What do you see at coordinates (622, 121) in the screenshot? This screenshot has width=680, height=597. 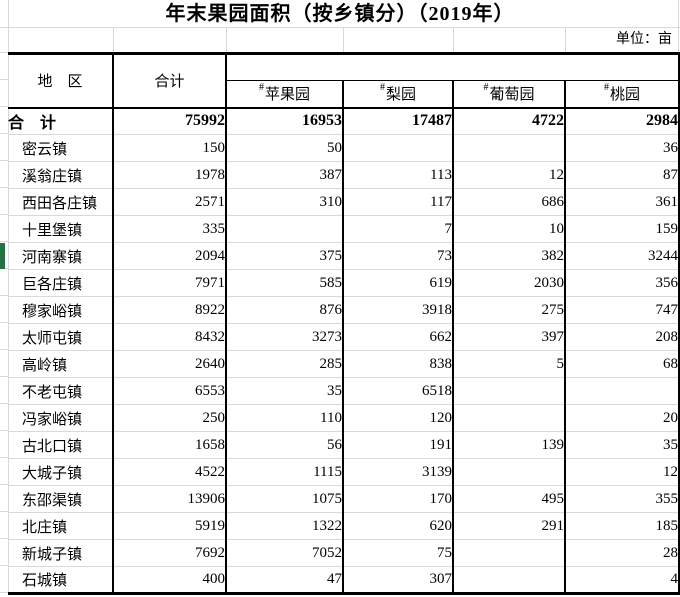 I see `value-cell: 2984` at bounding box center [622, 121].